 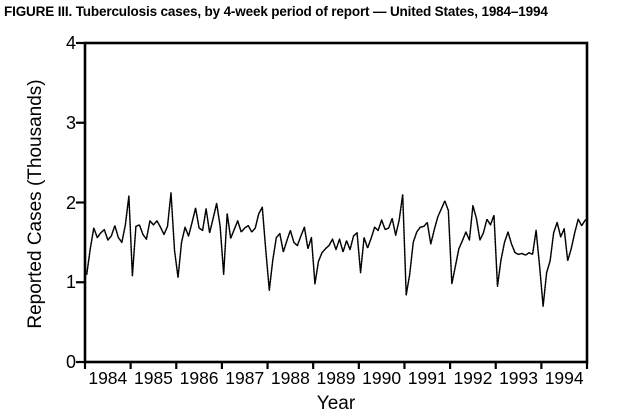 What do you see at coordinates (473, 378) in the screenshot?
I see `x-tick-label: 1992` at bounding box center [473, 378].